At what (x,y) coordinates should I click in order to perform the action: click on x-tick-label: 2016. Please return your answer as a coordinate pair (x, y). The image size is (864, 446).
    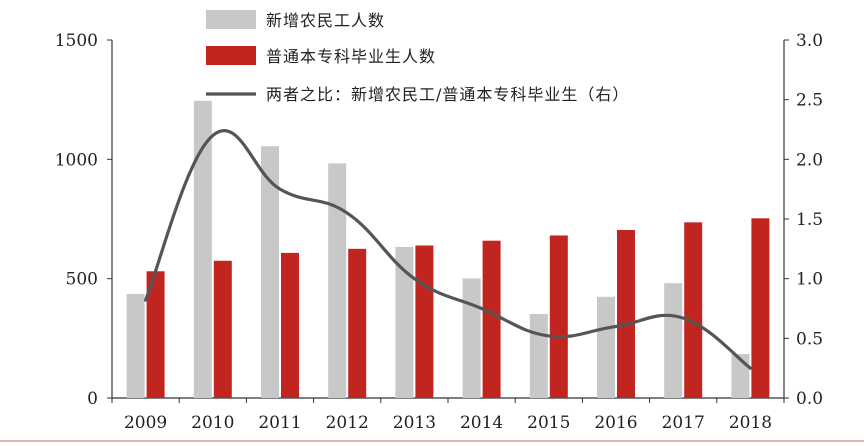
    Looking at the image, I should click on (615, 423).